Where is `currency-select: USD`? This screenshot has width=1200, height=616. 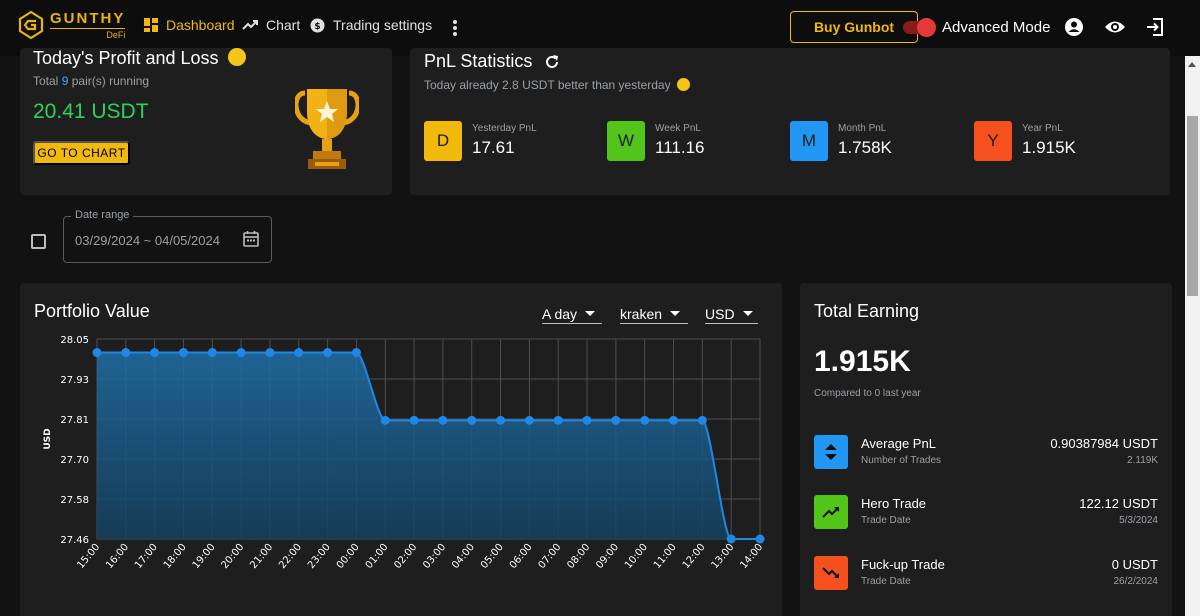
currency-select: USD is located at coordinates (731, 314).